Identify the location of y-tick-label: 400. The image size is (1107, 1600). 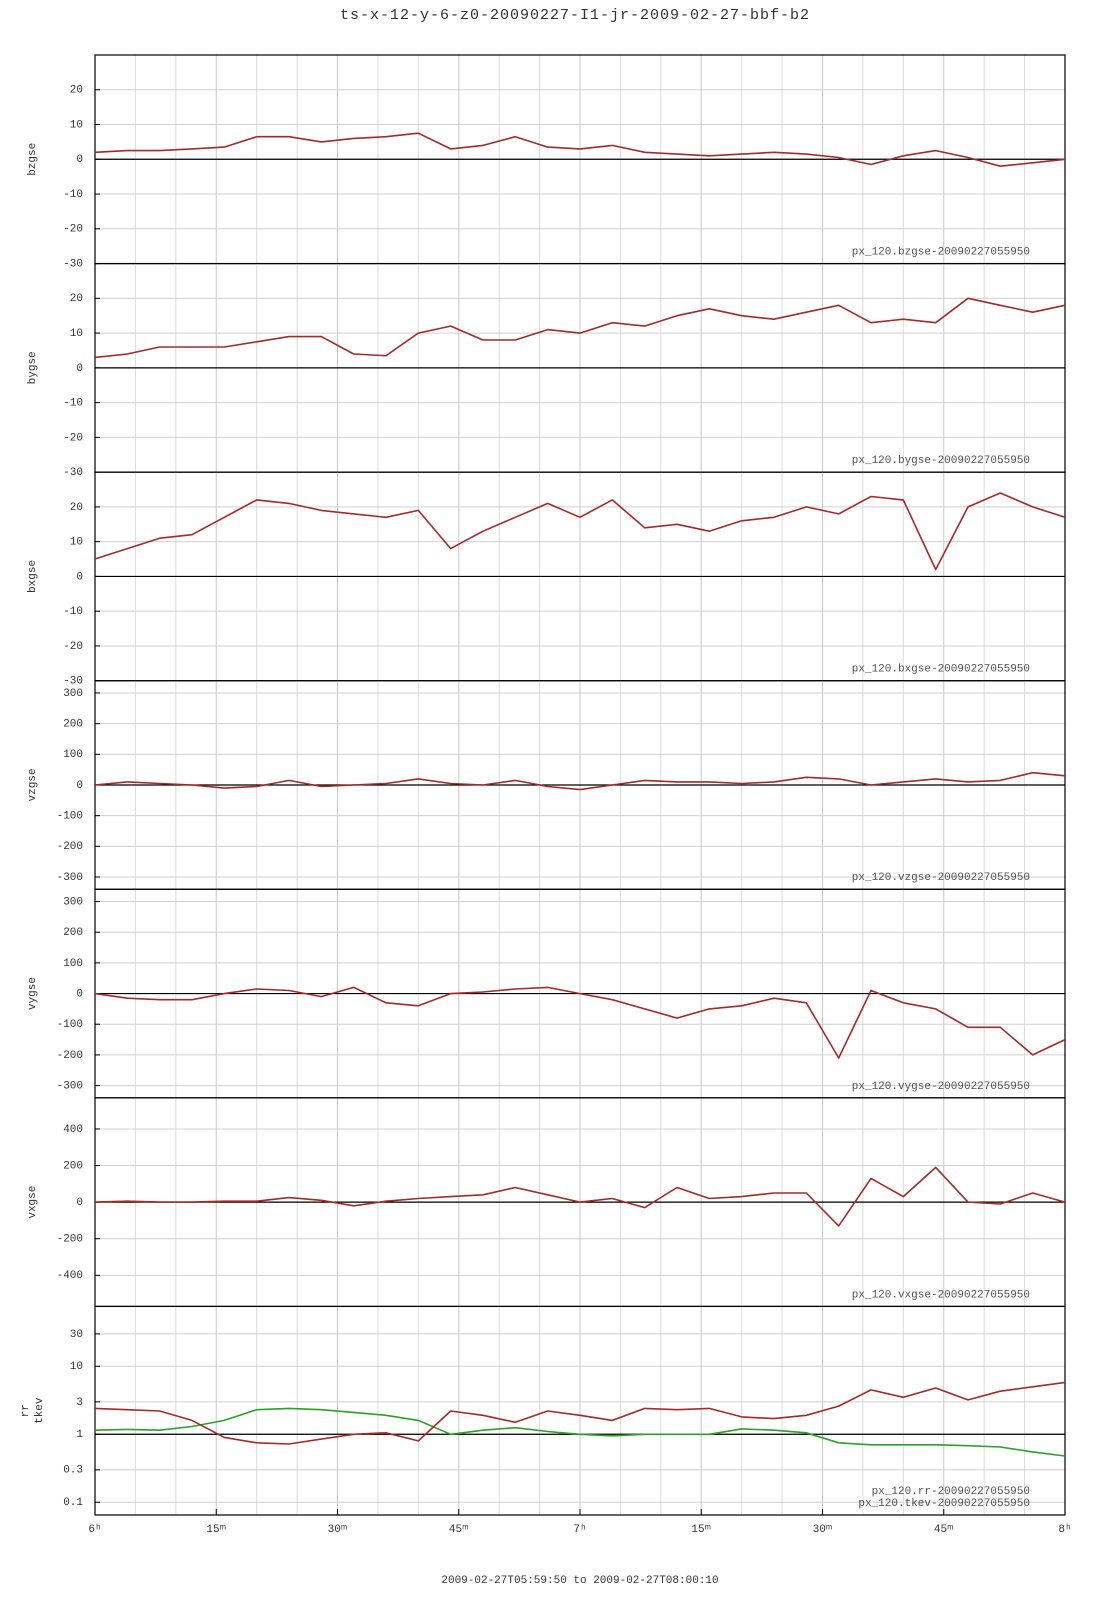
(73, 1130).